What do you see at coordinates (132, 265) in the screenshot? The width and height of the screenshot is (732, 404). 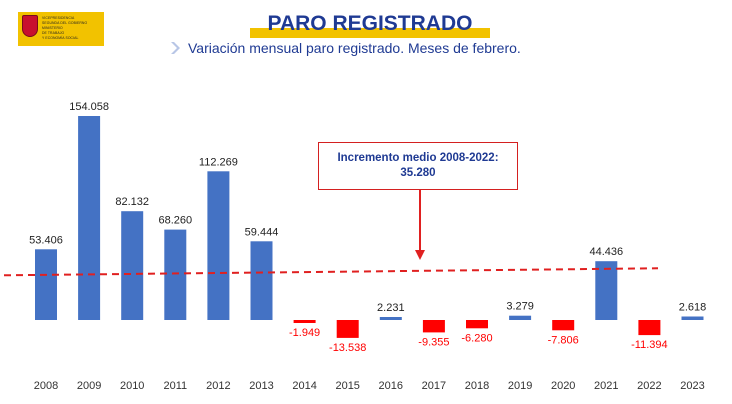 I see `bar-2010` at bounding box center [132, 265].